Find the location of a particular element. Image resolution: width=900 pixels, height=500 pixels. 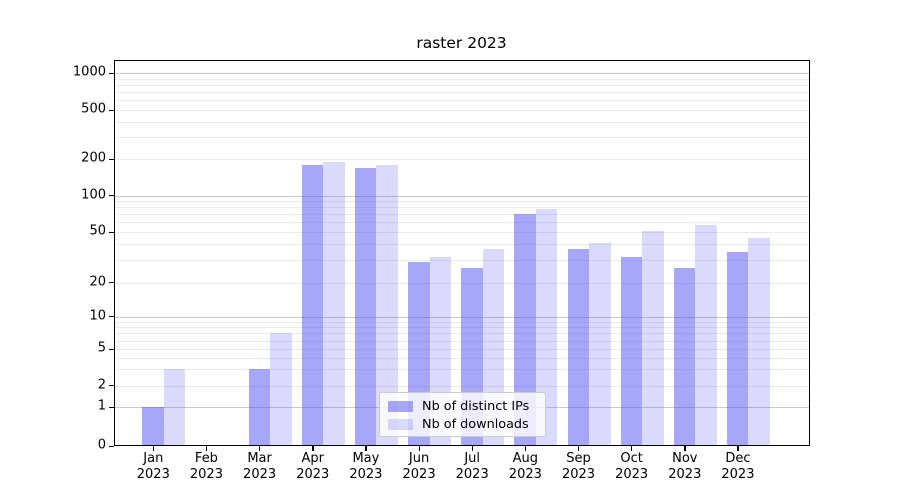

x-tick-label-mar: Mar 2023 is located at coordinates (260, 467).